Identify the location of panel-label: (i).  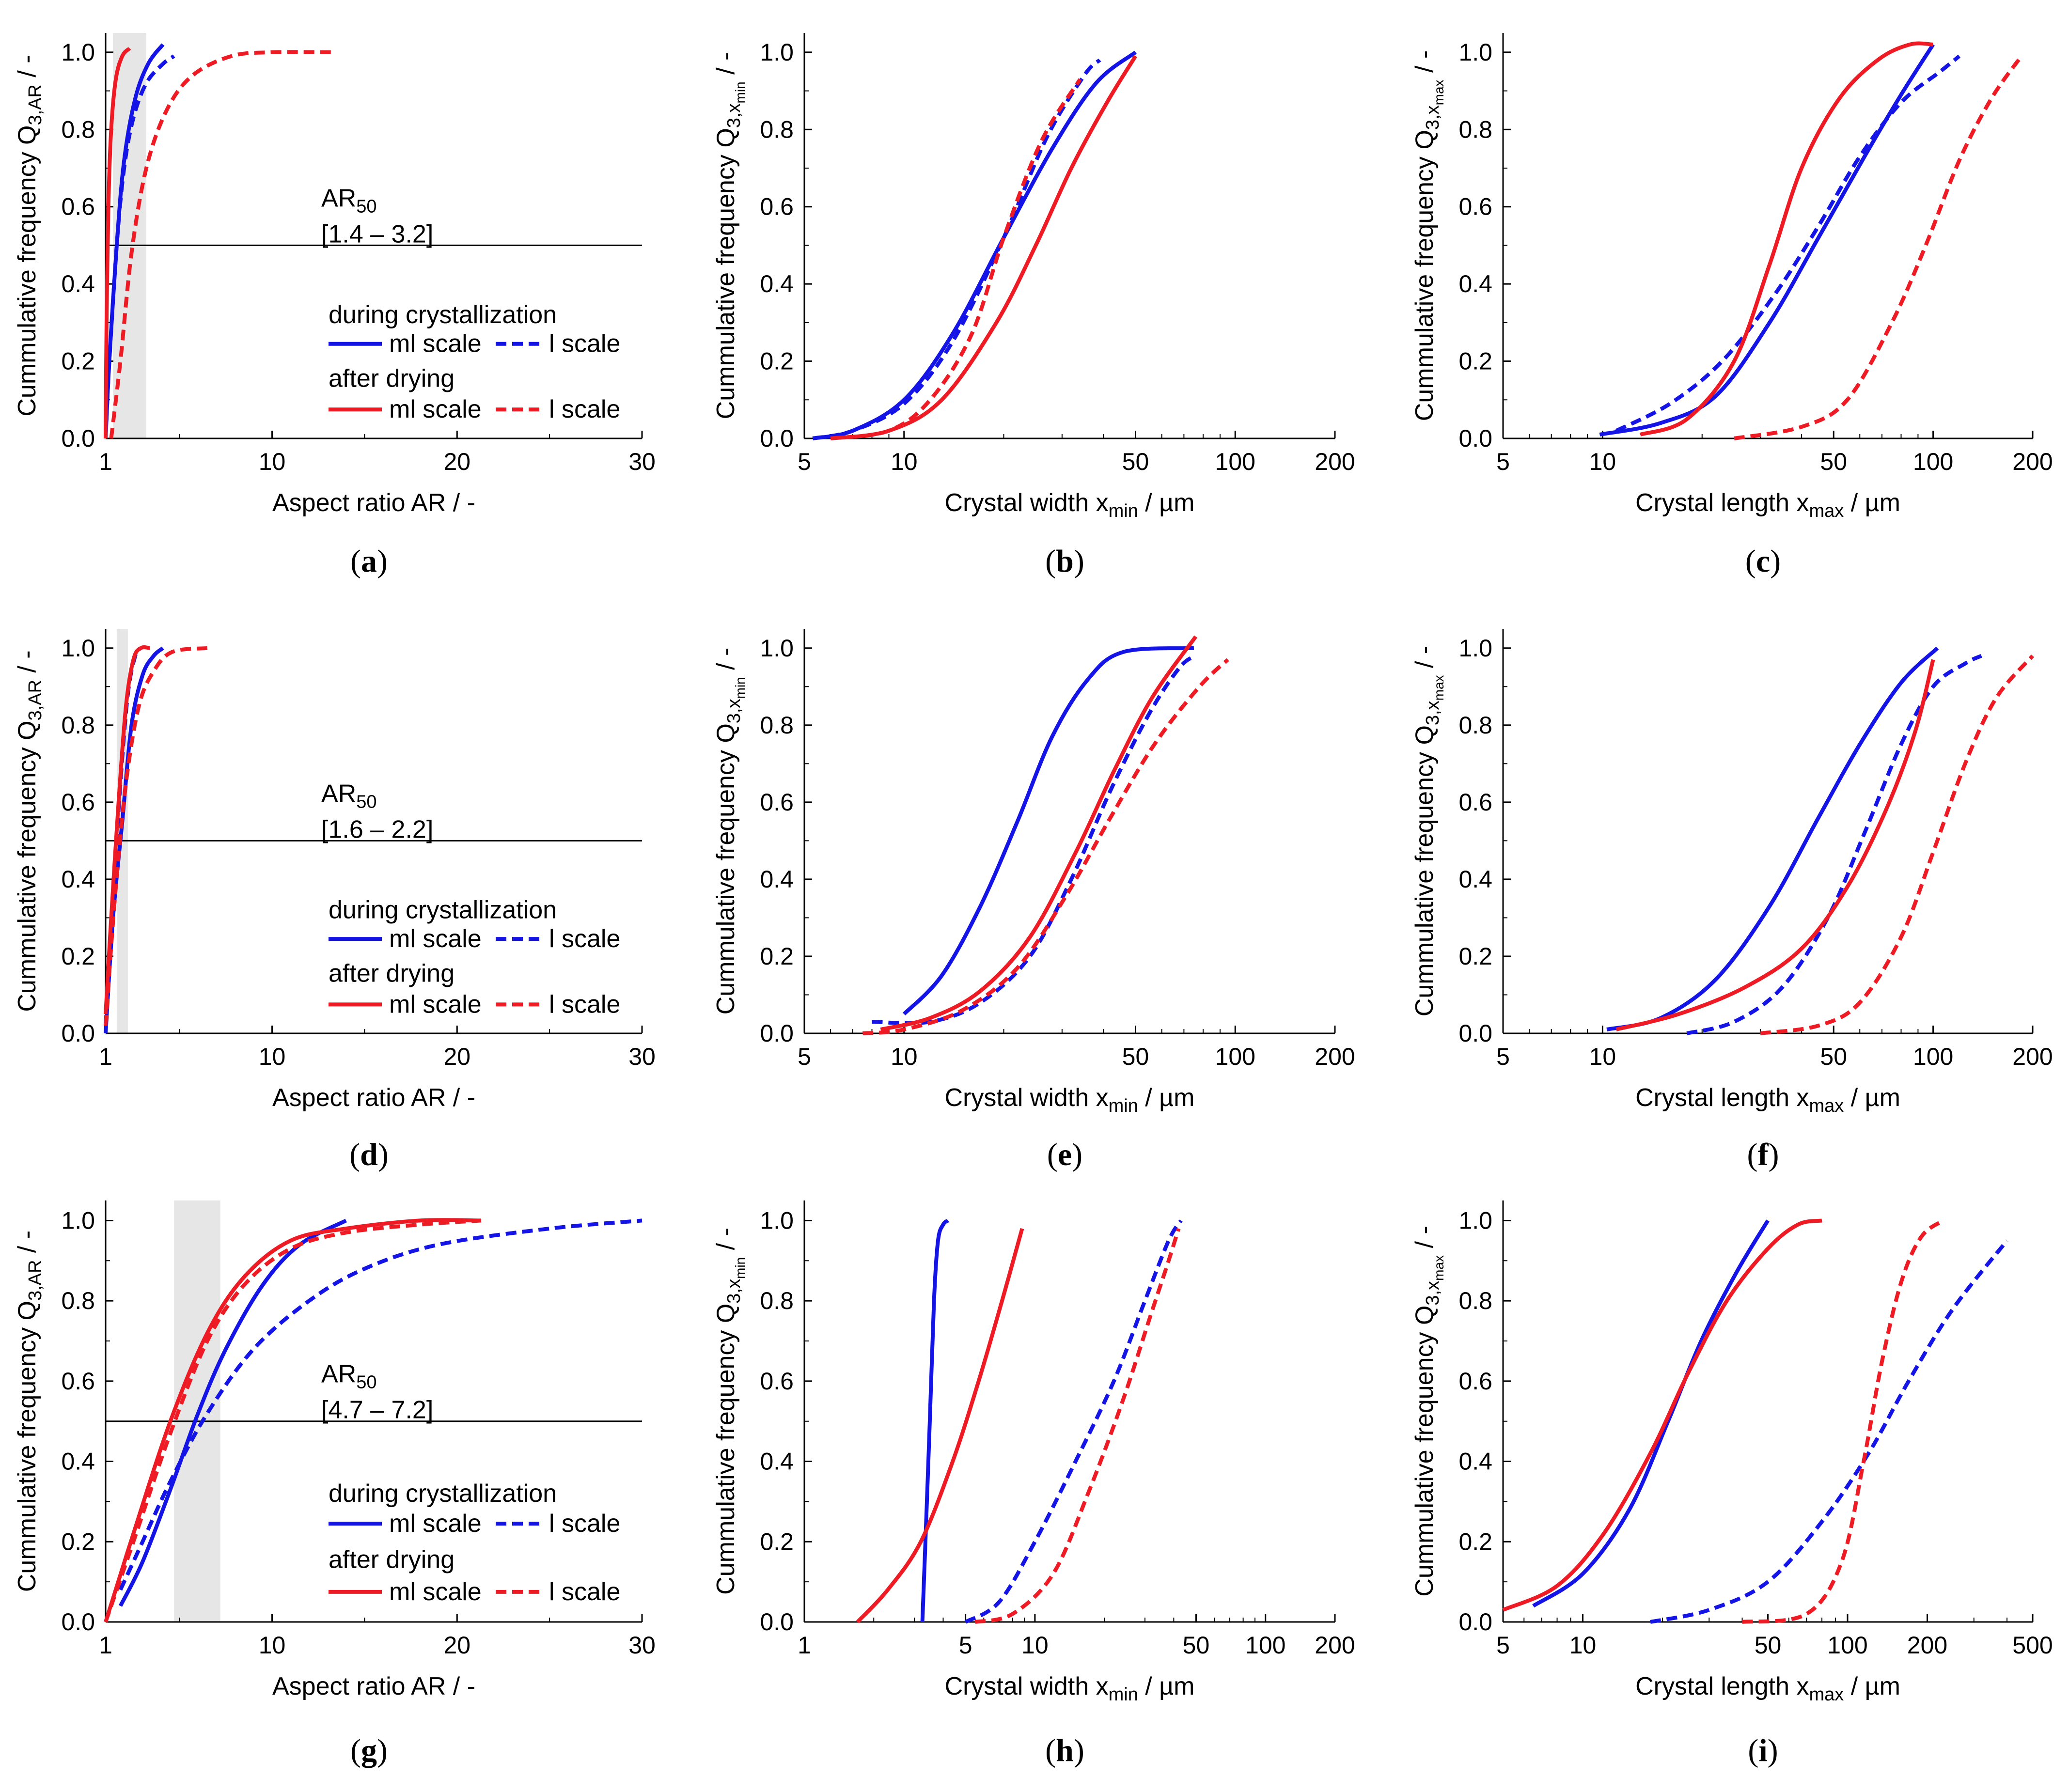
(1763, 1750).